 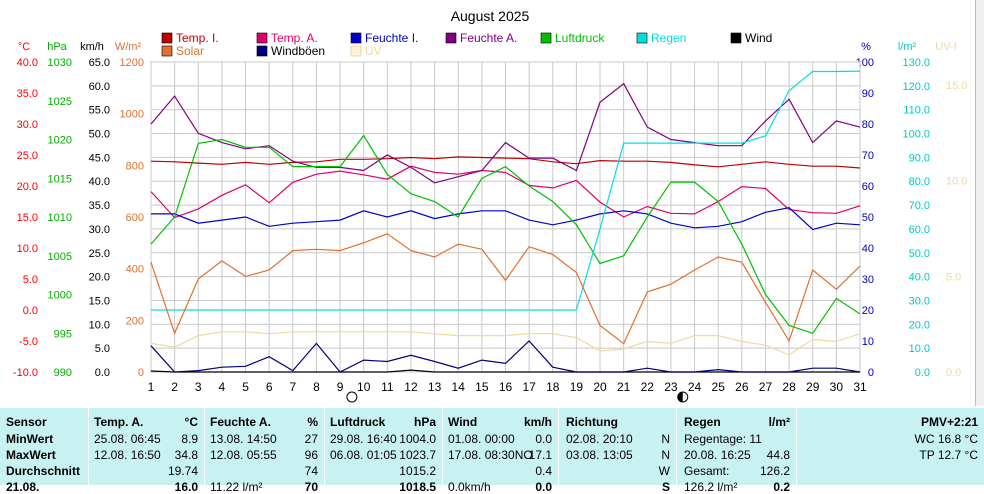 What do you see at coordinates (668, 38) in the screenshot?
I see `legend-label: Regen` at bounding box center [668, 38].